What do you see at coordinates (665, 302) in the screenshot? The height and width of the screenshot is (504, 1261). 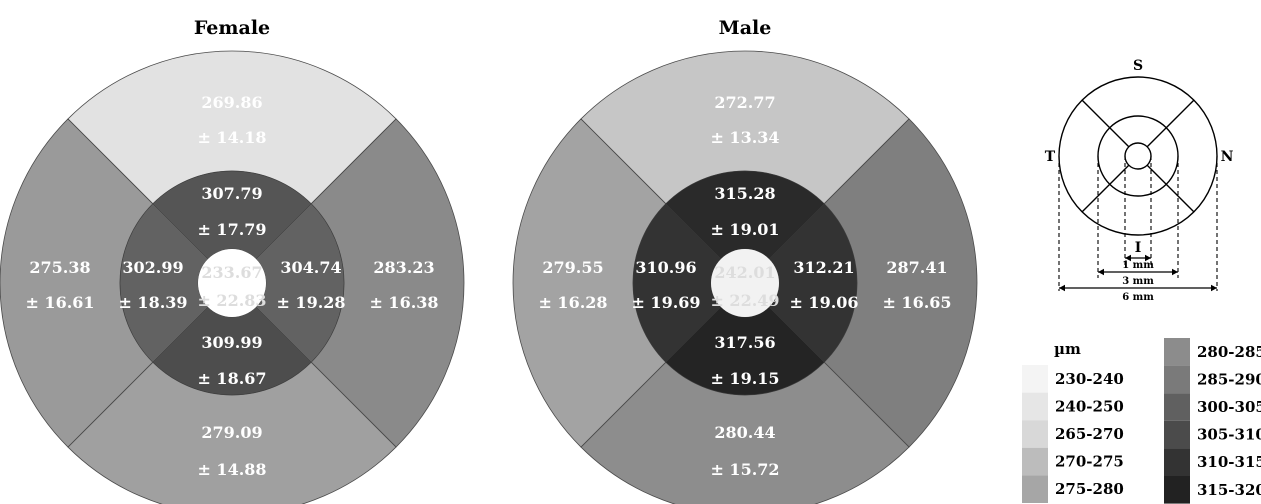 I see `male-inner-temporal-sd: ± 19.69` at bounding box center [665, 302].